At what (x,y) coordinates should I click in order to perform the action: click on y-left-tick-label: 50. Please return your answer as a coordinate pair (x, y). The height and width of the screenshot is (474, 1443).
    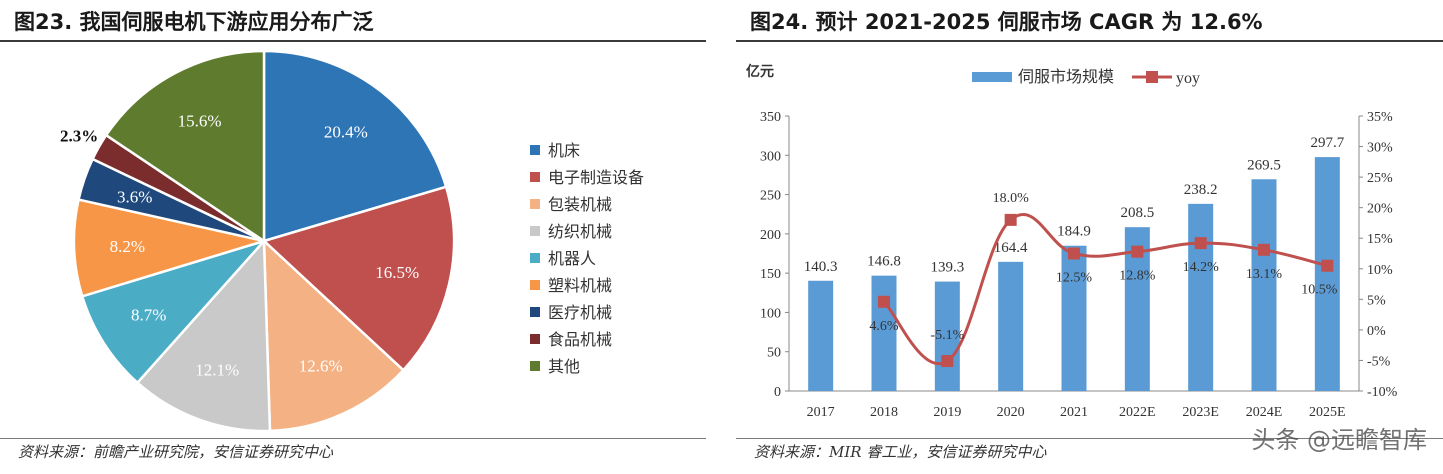
    Looking at the image, I should click on (774, 353).